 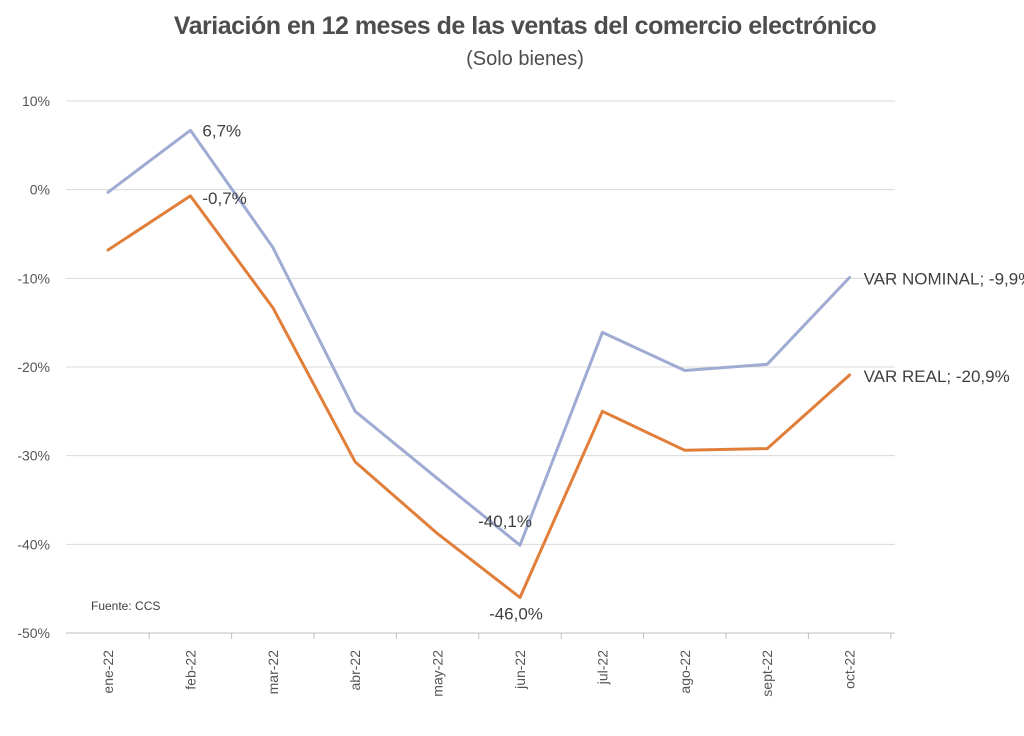 What do you see at coordinates (602, 667) in the screenshot?
I see `x-tick-label: jul-22` at bounding box center [602, 667].